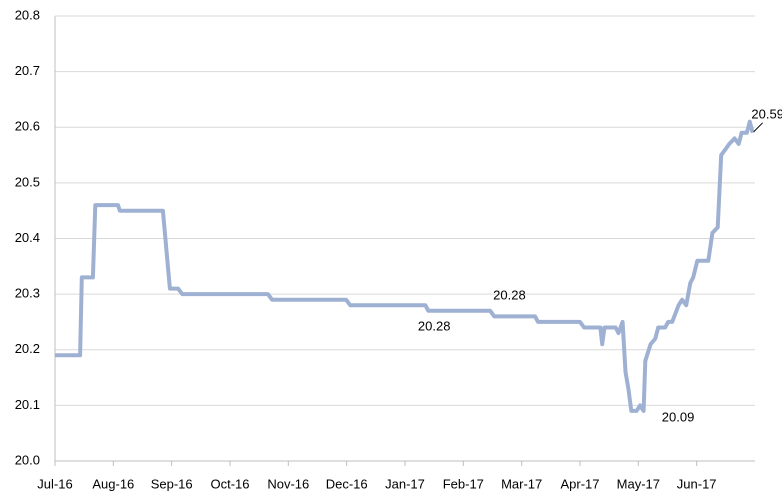 Image resolution: width=782 pixels, height=496 pixels. Describe the element at coordinates (27, 459) in the screenshot. I see `y-tick-label: 20.0` at that location.